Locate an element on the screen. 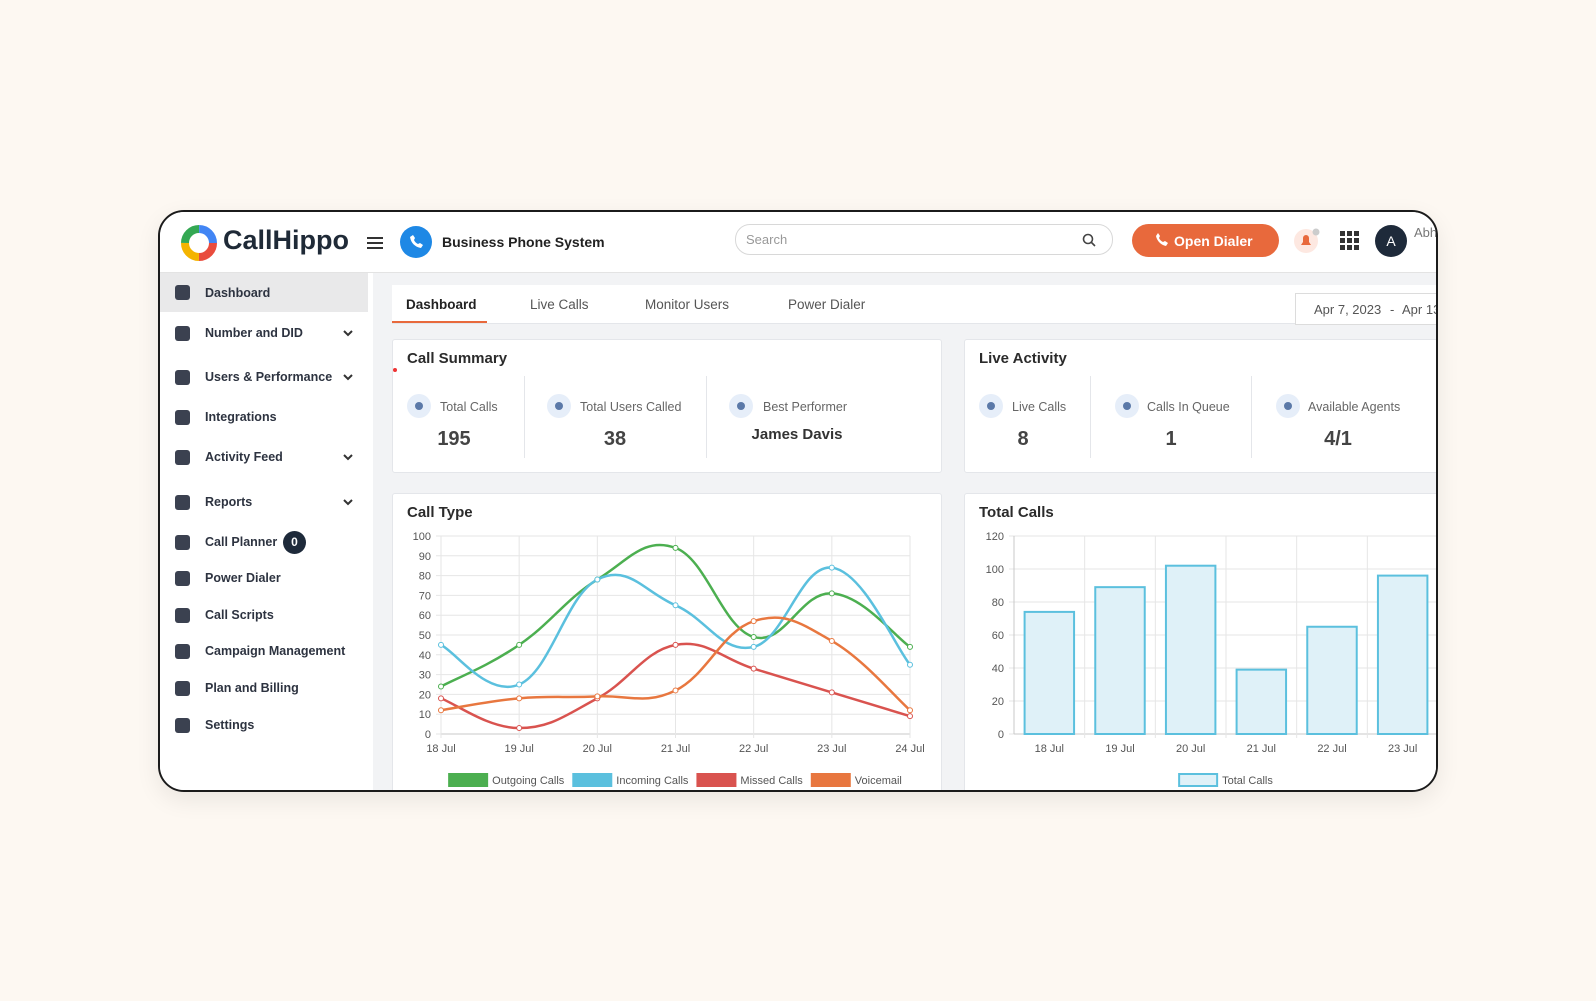 This screenshot has height=1001, width=1596. logo-mark is located at coordinates (199, 243).